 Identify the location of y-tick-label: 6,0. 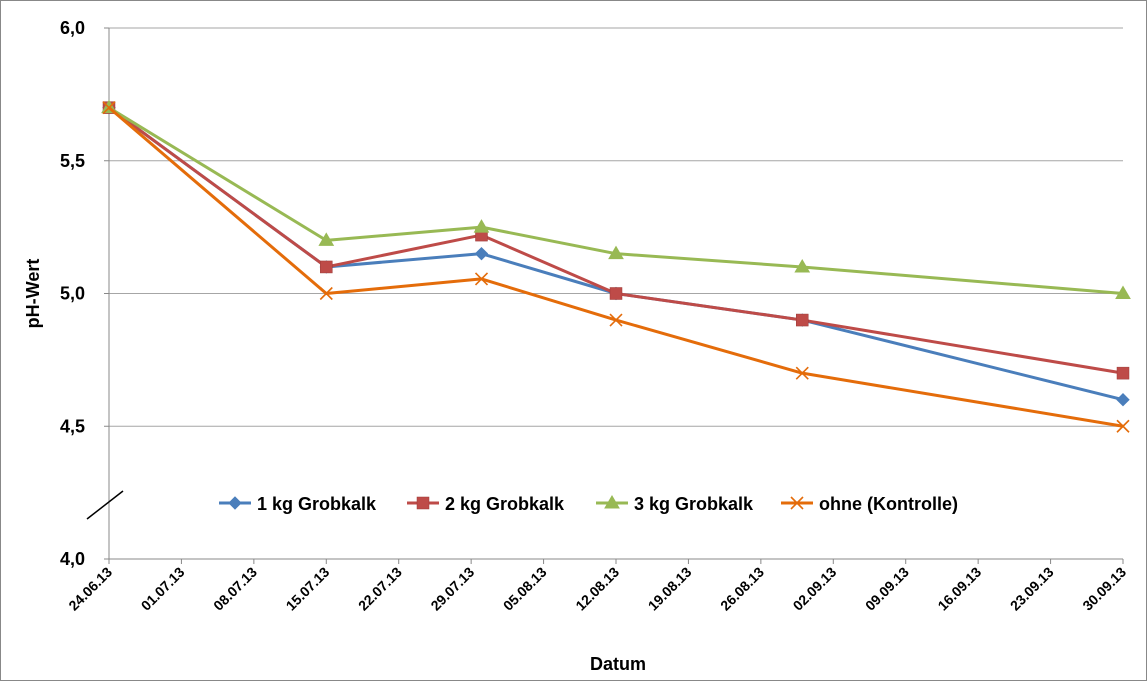
(72, 28).